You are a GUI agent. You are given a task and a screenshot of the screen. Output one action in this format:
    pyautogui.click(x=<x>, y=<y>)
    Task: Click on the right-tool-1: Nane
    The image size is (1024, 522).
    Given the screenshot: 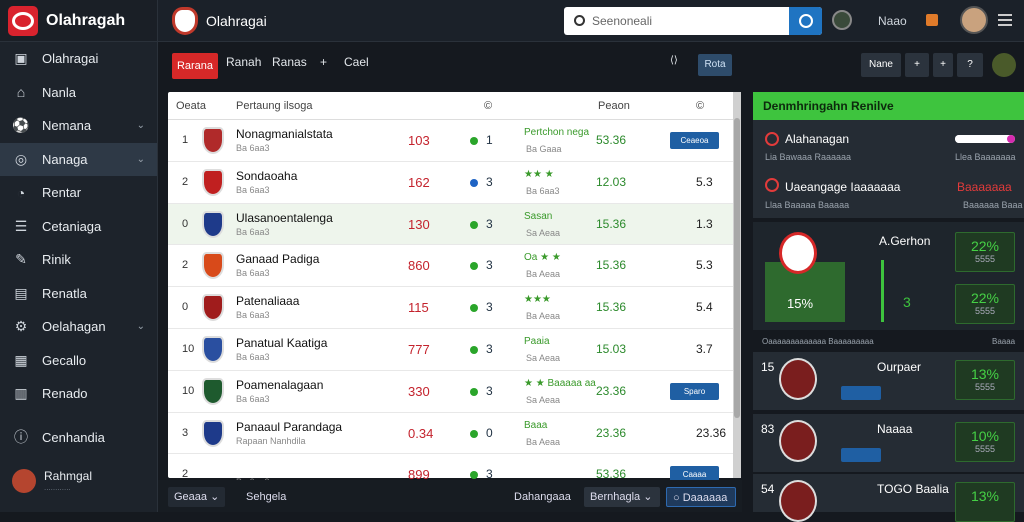 What is the action you would take?
    pyautogui.click(x=881, y=65)
    